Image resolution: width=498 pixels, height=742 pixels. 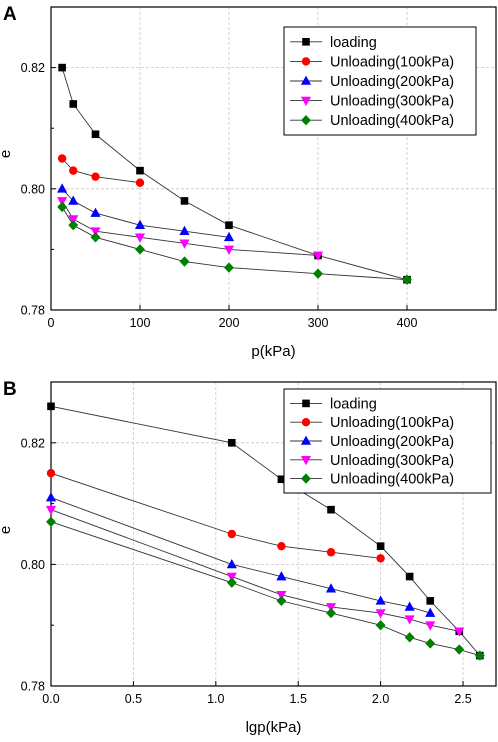 I want to click on x-tick-label: 400, so click(x=407, y=323).